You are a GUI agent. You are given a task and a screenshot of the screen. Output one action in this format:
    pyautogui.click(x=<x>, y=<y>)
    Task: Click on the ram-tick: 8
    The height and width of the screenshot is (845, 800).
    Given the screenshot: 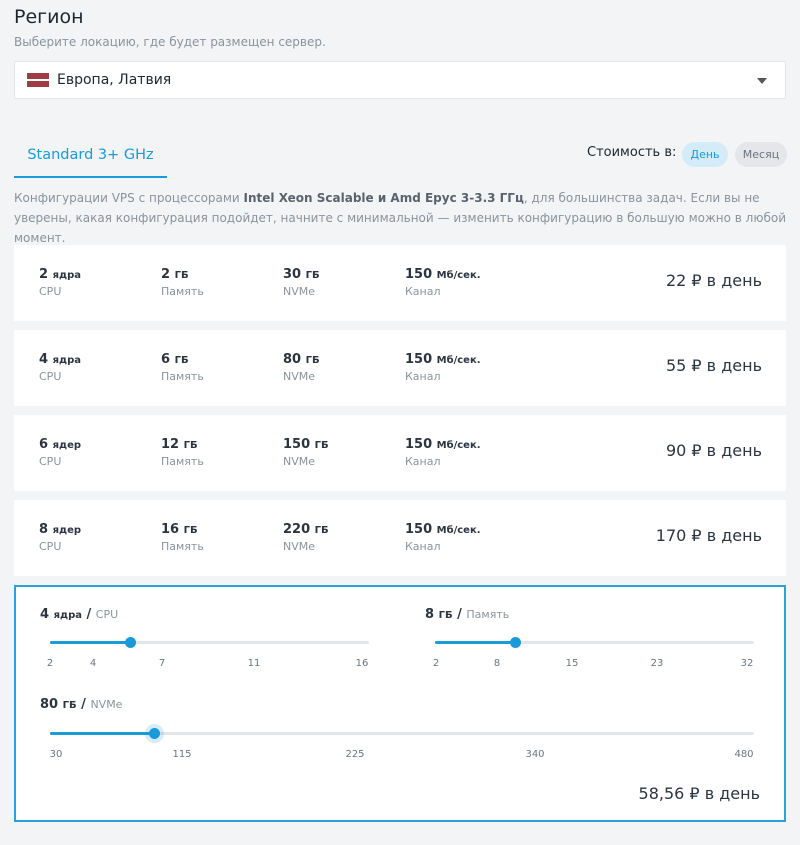 What is the action you would take?
    pyautogui.click(x=497, y=663)
    